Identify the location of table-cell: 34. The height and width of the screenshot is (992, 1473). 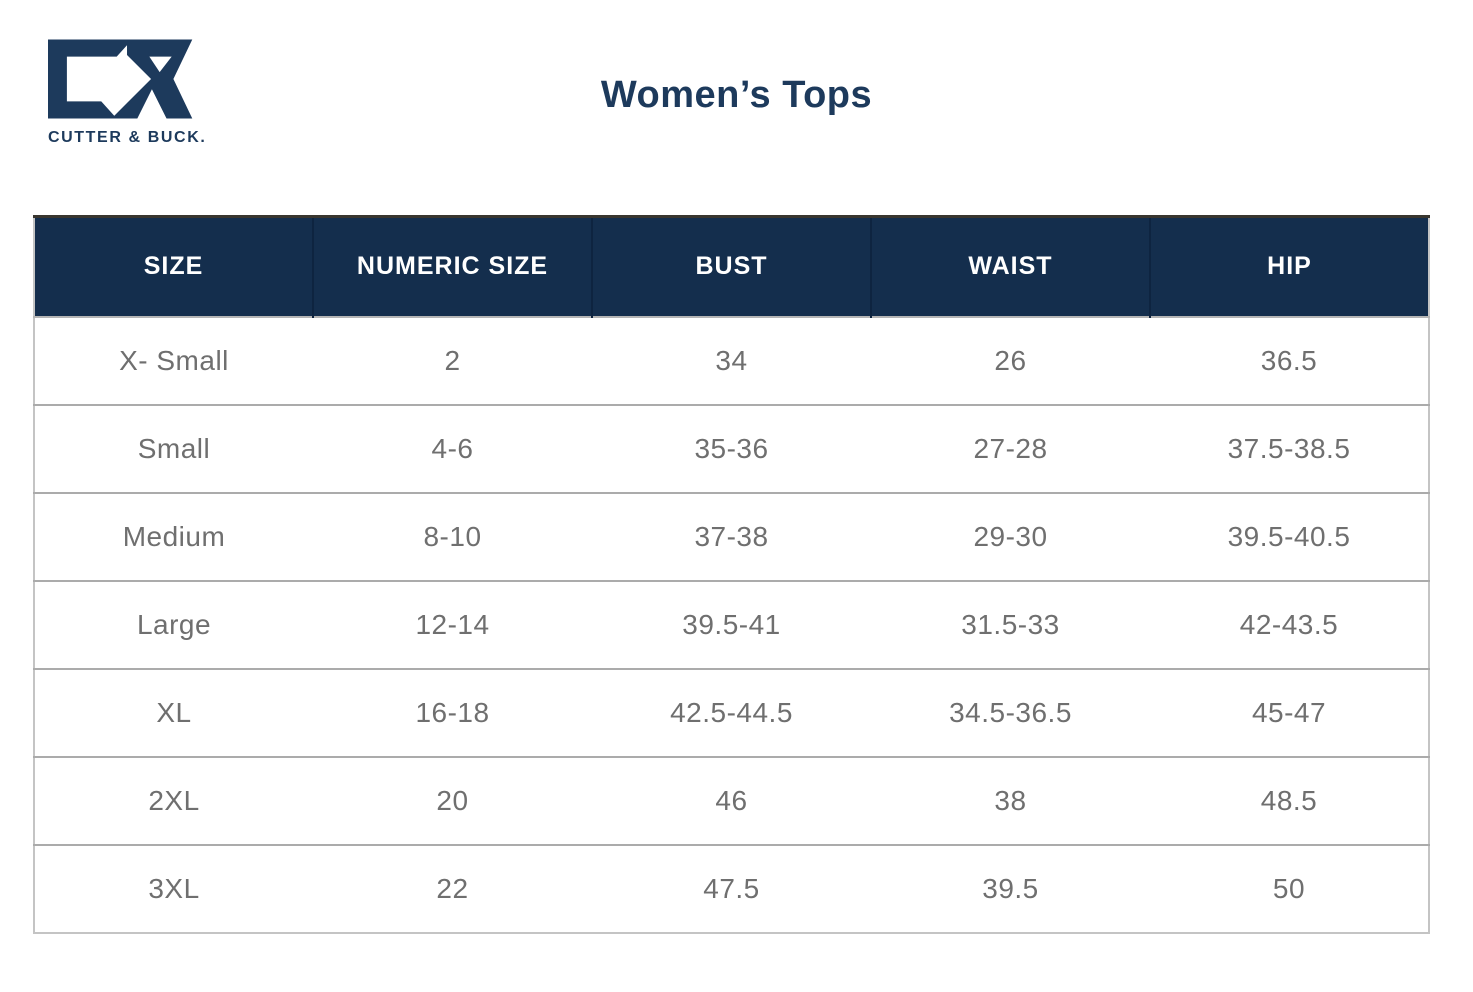
(731, 360).